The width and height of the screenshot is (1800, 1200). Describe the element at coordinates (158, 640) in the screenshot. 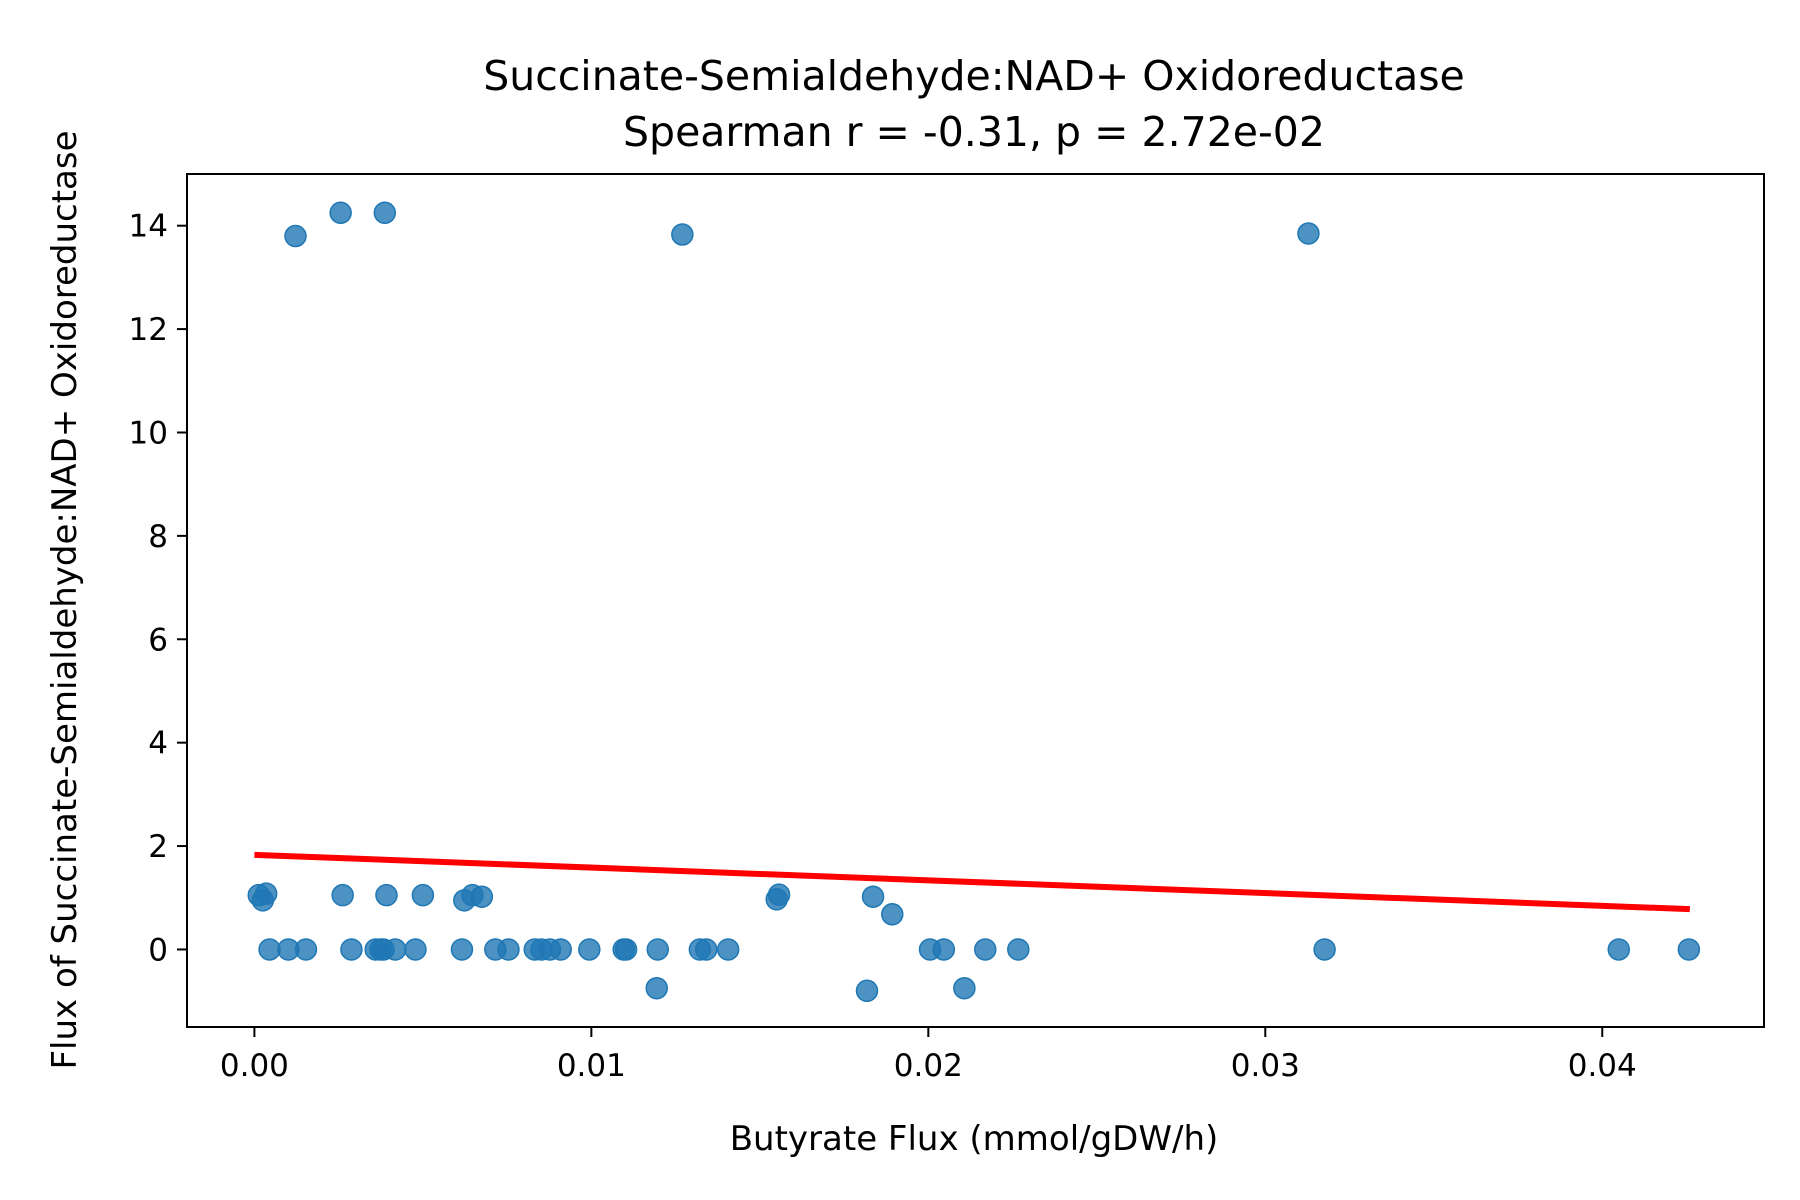

I see `y-tick-label: 6` at that location.